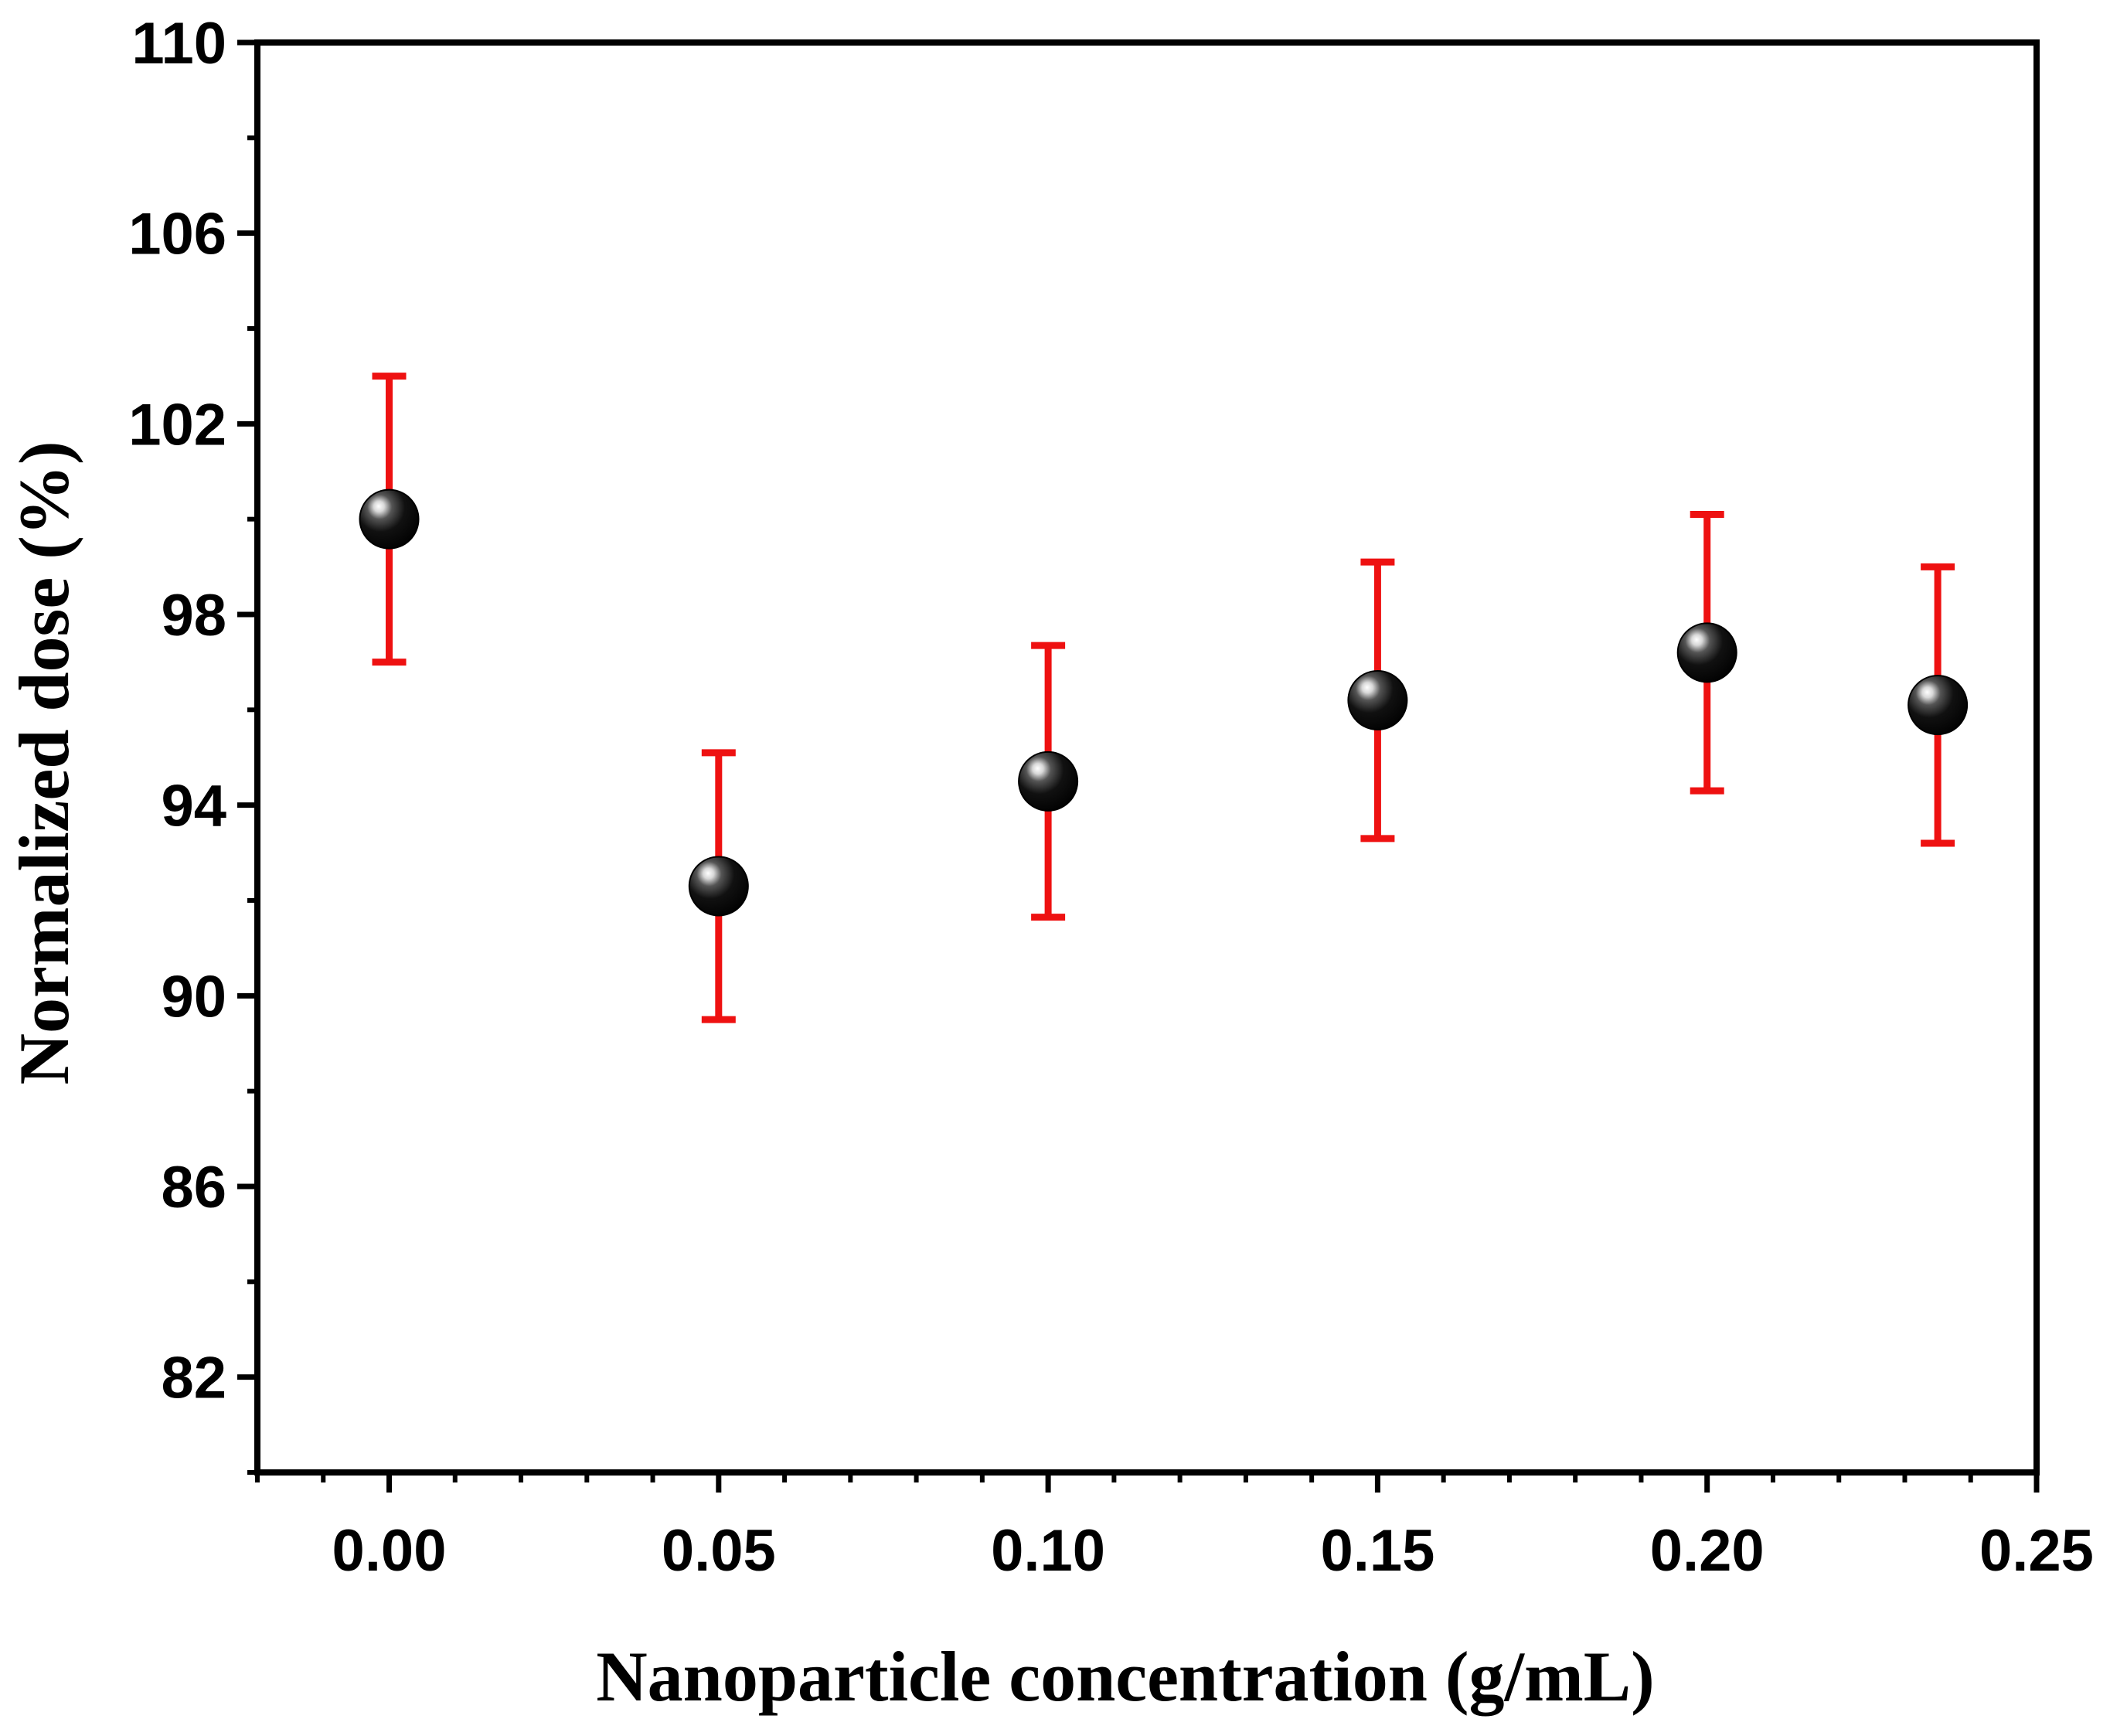 The width and height of the screenshot is (2110, 1736). Describe the element at coordinates (44, 763) in the screenshot. I see `y-axis-title: Normalized dose (%)` at that location.